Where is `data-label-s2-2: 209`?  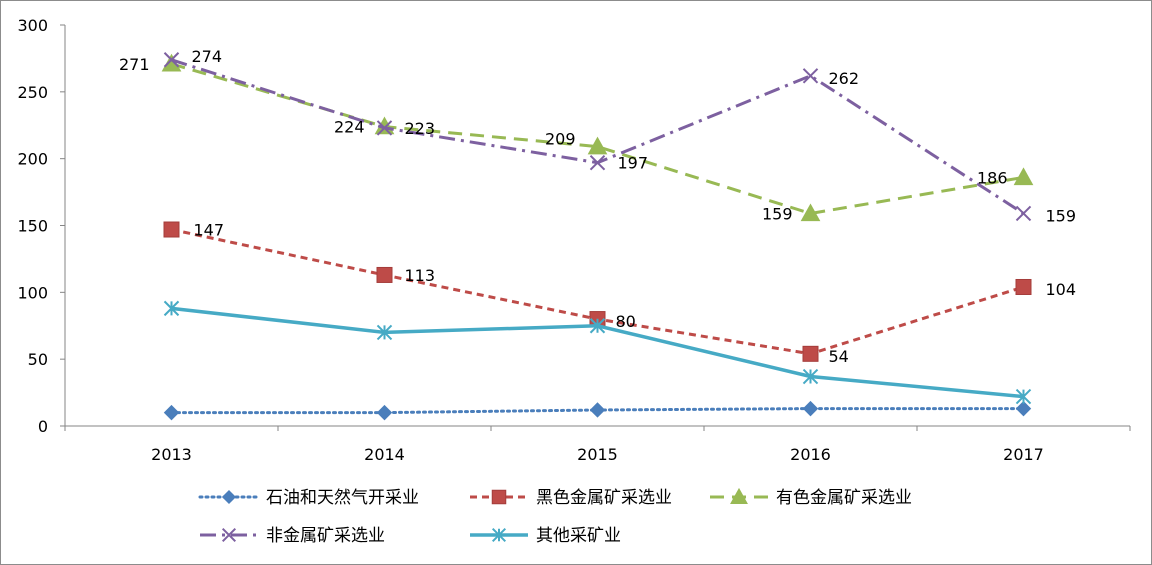
data-label-s2-2: 209 is located at coordinates (560, 139).